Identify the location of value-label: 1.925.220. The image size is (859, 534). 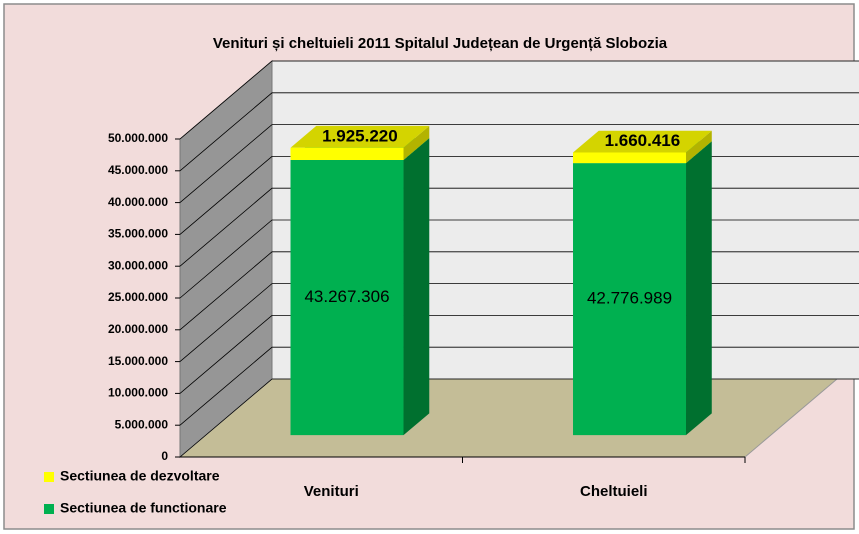
(360, 135).